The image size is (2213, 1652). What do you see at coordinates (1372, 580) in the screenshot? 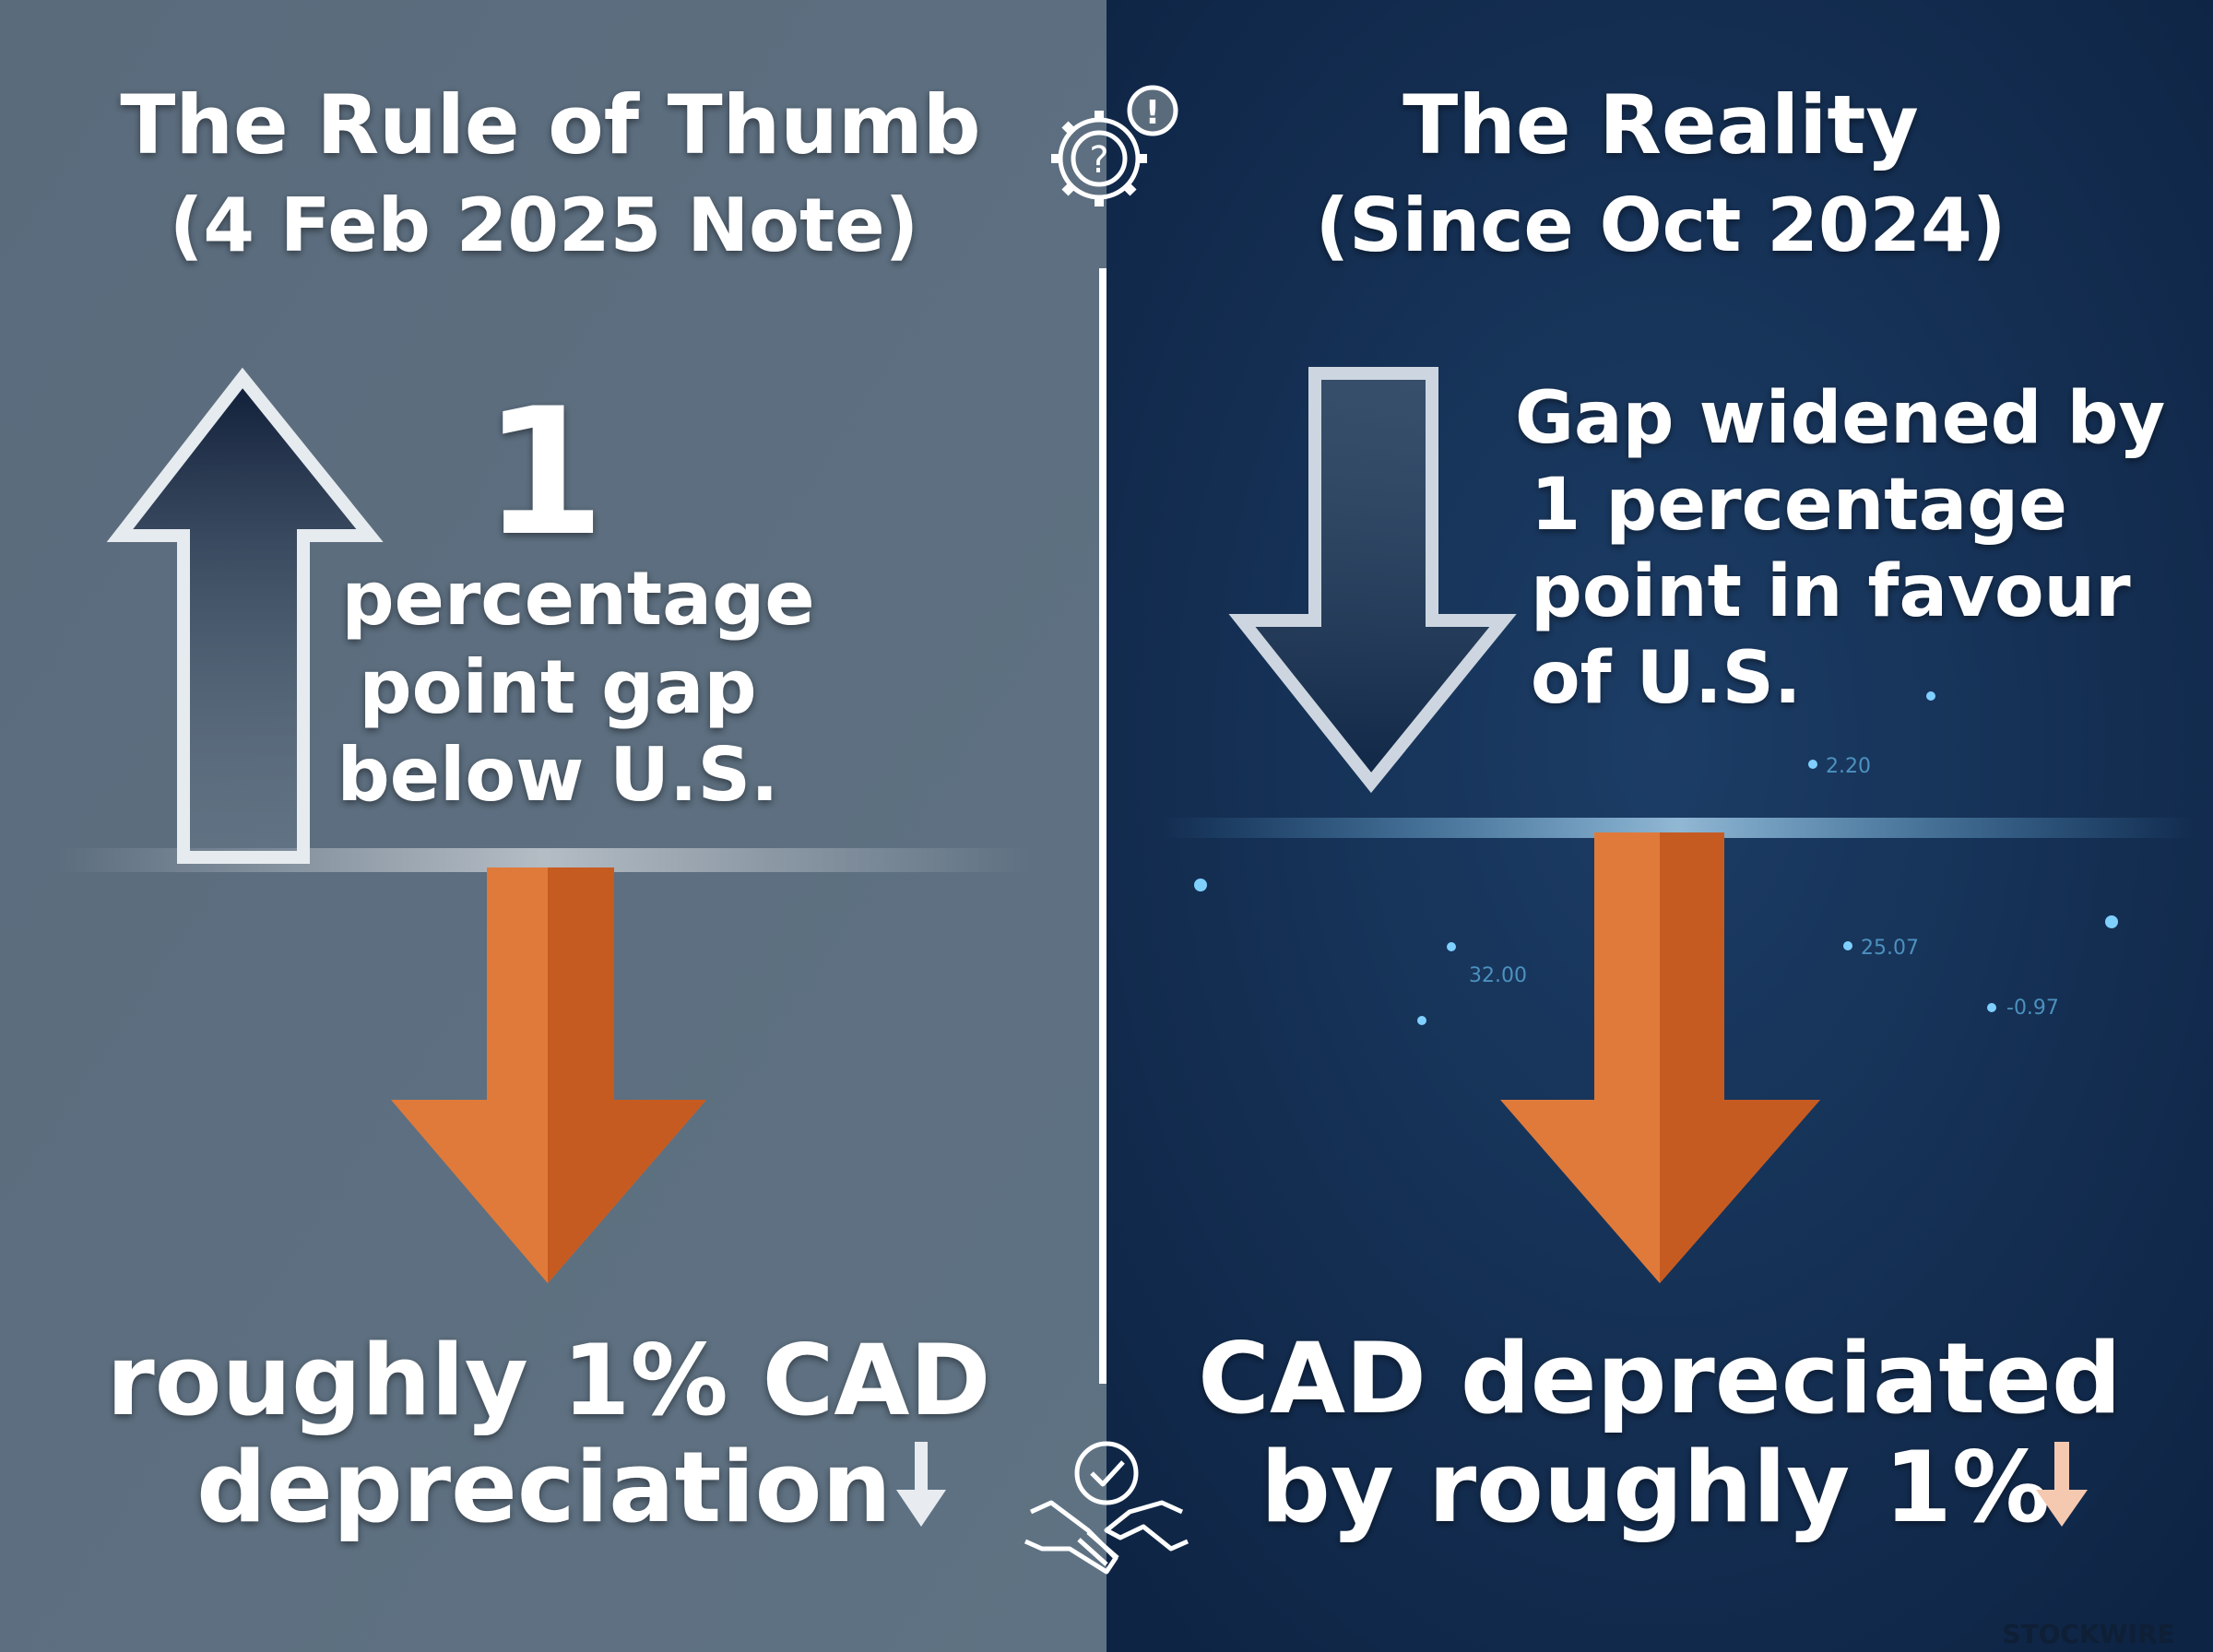
I see `down-arrow` at bounding box center [1372, 580].